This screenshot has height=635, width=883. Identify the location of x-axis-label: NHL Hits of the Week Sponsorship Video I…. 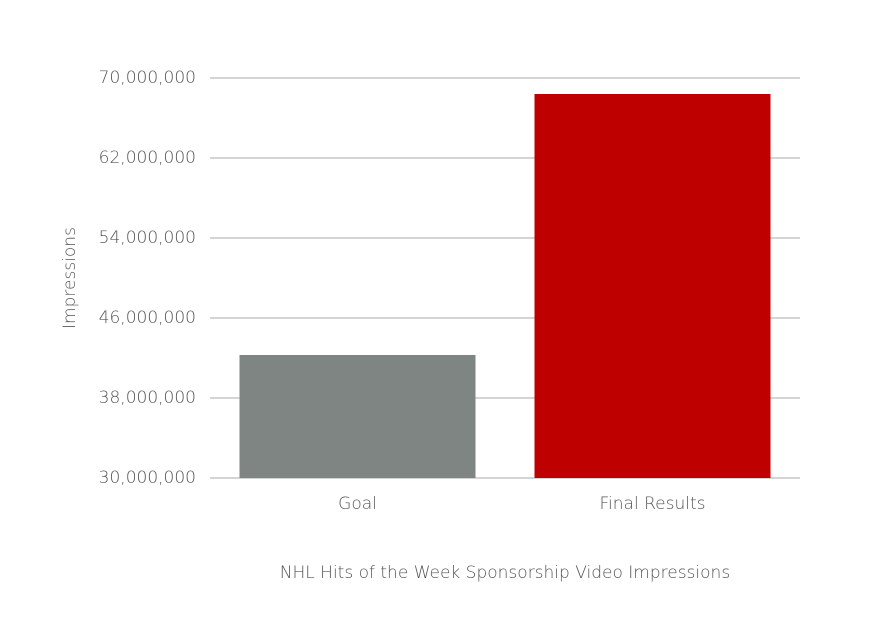
(505, 573).